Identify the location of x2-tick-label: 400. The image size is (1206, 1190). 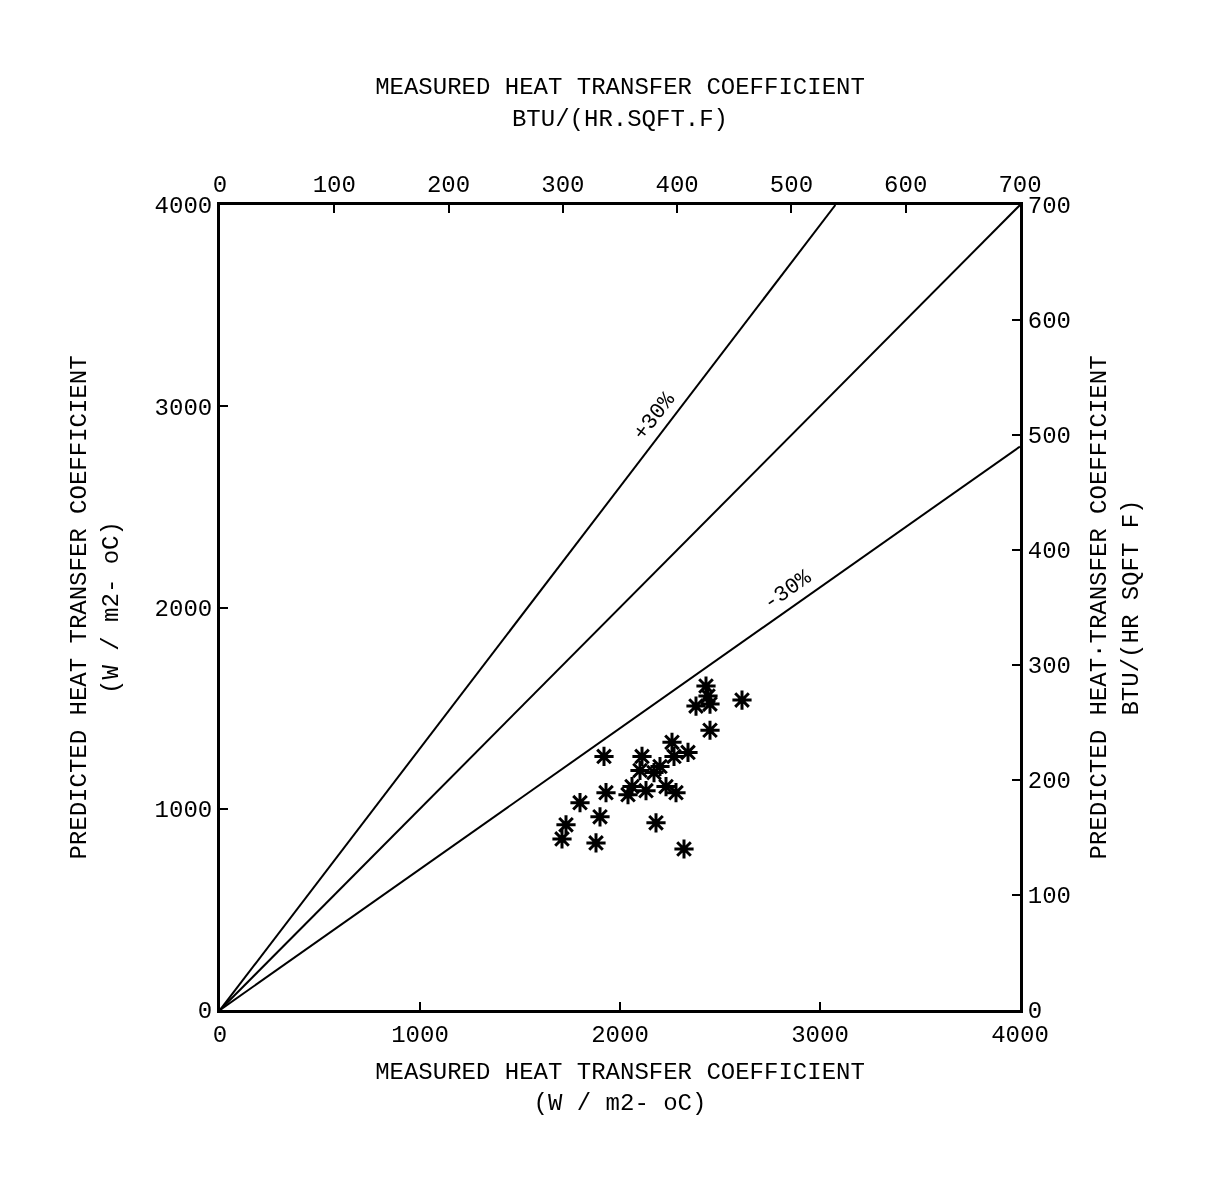
(677, 186).